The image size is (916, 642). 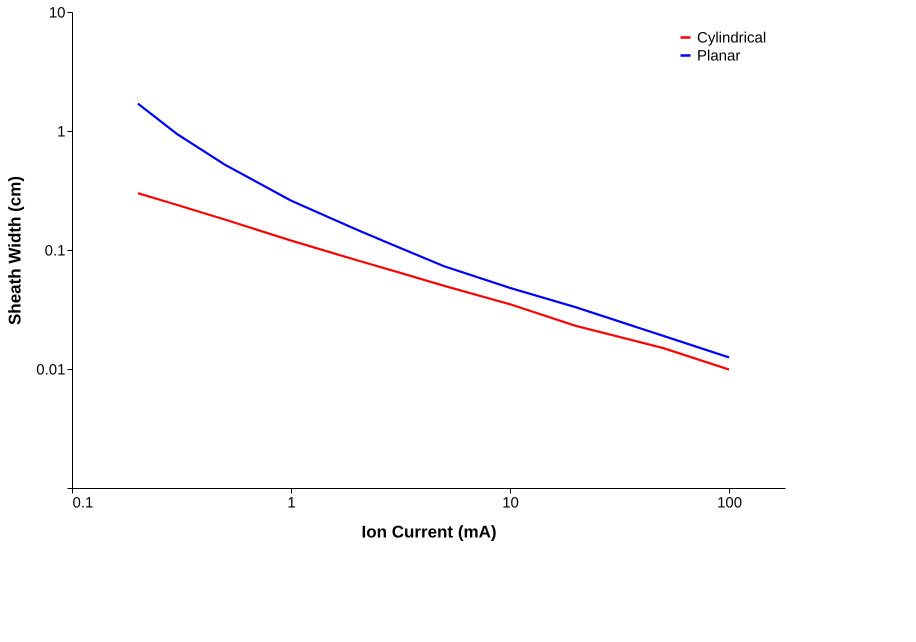 What do you see at coordinates (55, 251) in the screenshot?
I see `y-tick-label: 0.1` at bounding box center [55, 251].